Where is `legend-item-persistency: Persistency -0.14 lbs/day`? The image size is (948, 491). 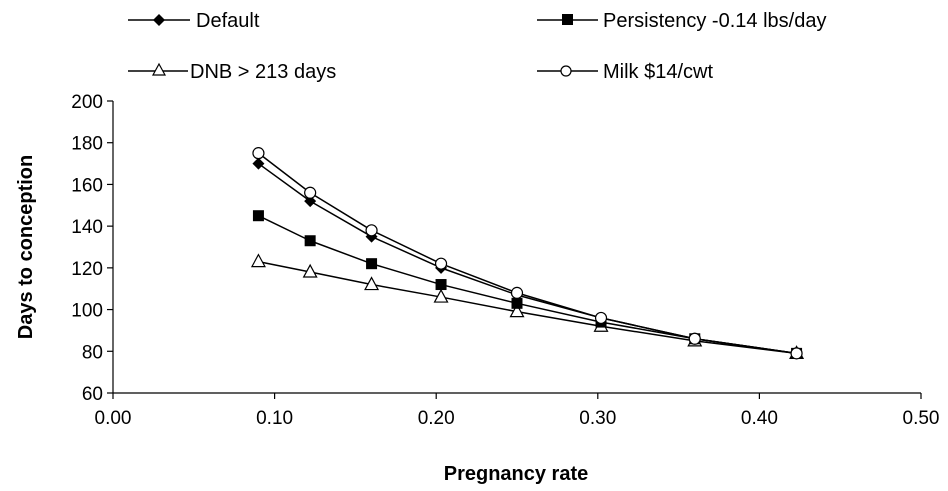
legend-item-persistency: Persistency -0.14 lbs/day is located at coordinates (681, 21).